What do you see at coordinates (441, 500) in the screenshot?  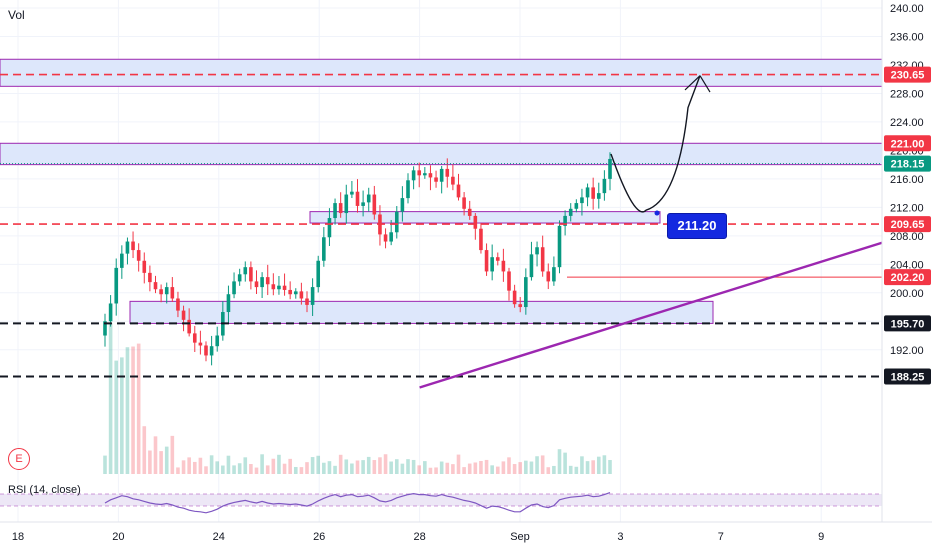 I see `rsi-band` at bounding box center [441, 500].